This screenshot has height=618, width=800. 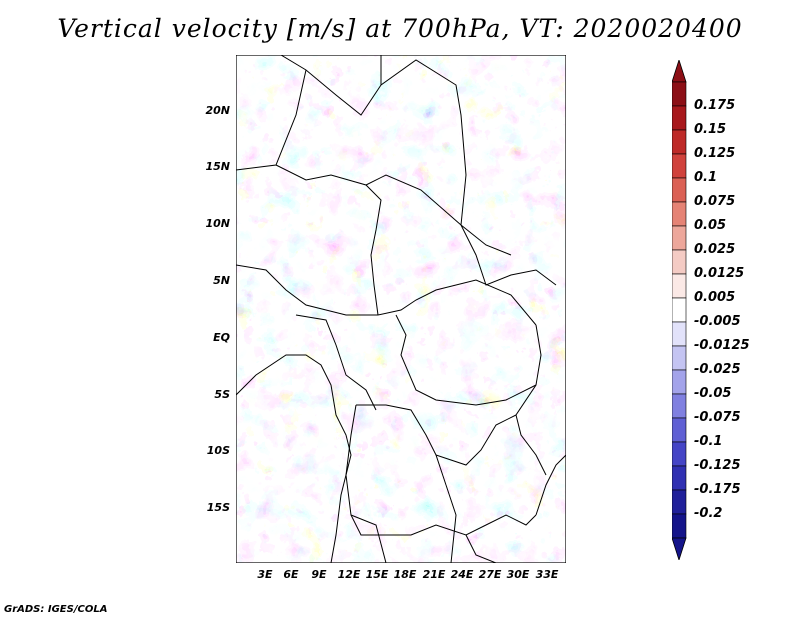 What do you see at coordinates (708, 513) in the screenshot?
I see `colorbar-label: -0.2` at bounding box center [708, 513].